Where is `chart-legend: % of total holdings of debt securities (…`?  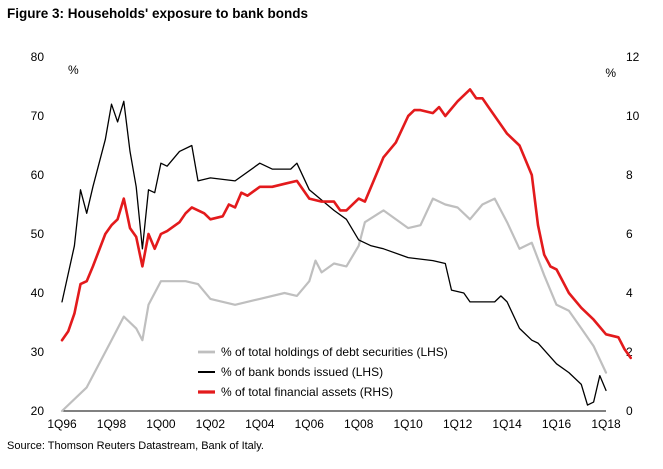 chart-legend: % of total holdings of debt securities (… is located at coordinates (323, 372).